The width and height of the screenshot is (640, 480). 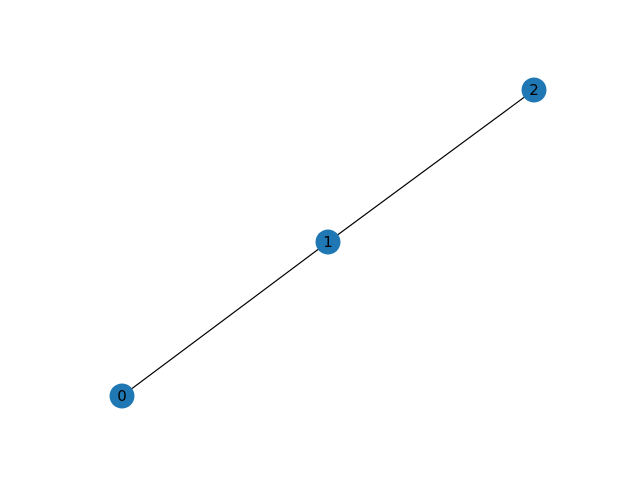 I want to click on node-0-marker, so click(x=122, y=396).